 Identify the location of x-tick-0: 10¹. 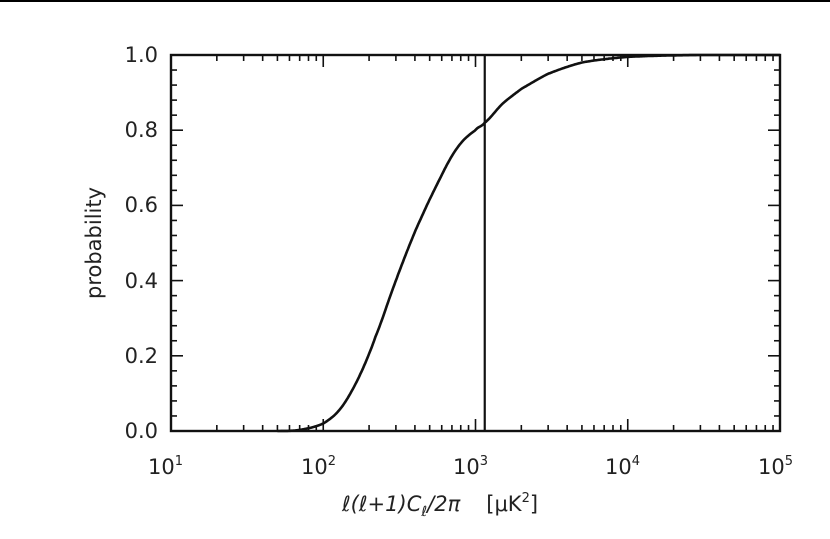
(165, 466).